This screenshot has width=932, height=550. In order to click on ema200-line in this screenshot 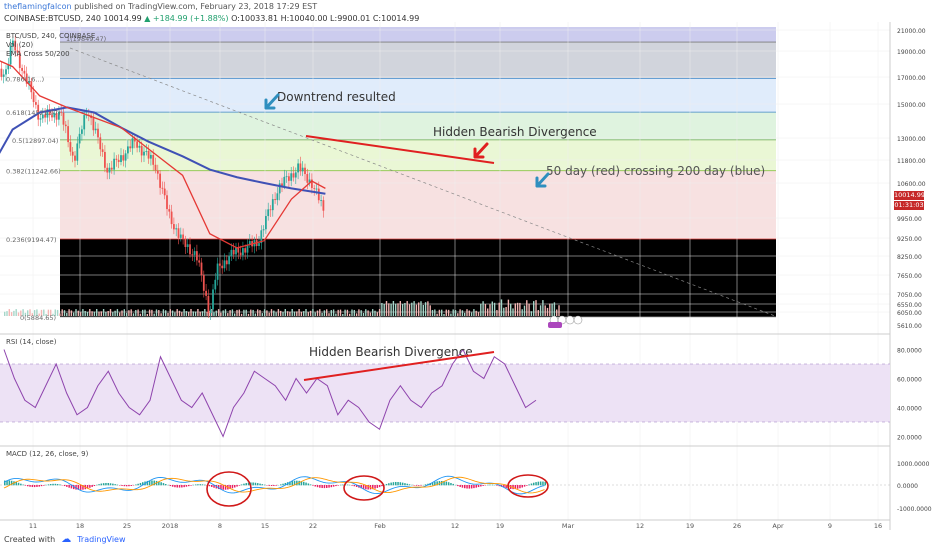, I will do `click(163, 150)`.